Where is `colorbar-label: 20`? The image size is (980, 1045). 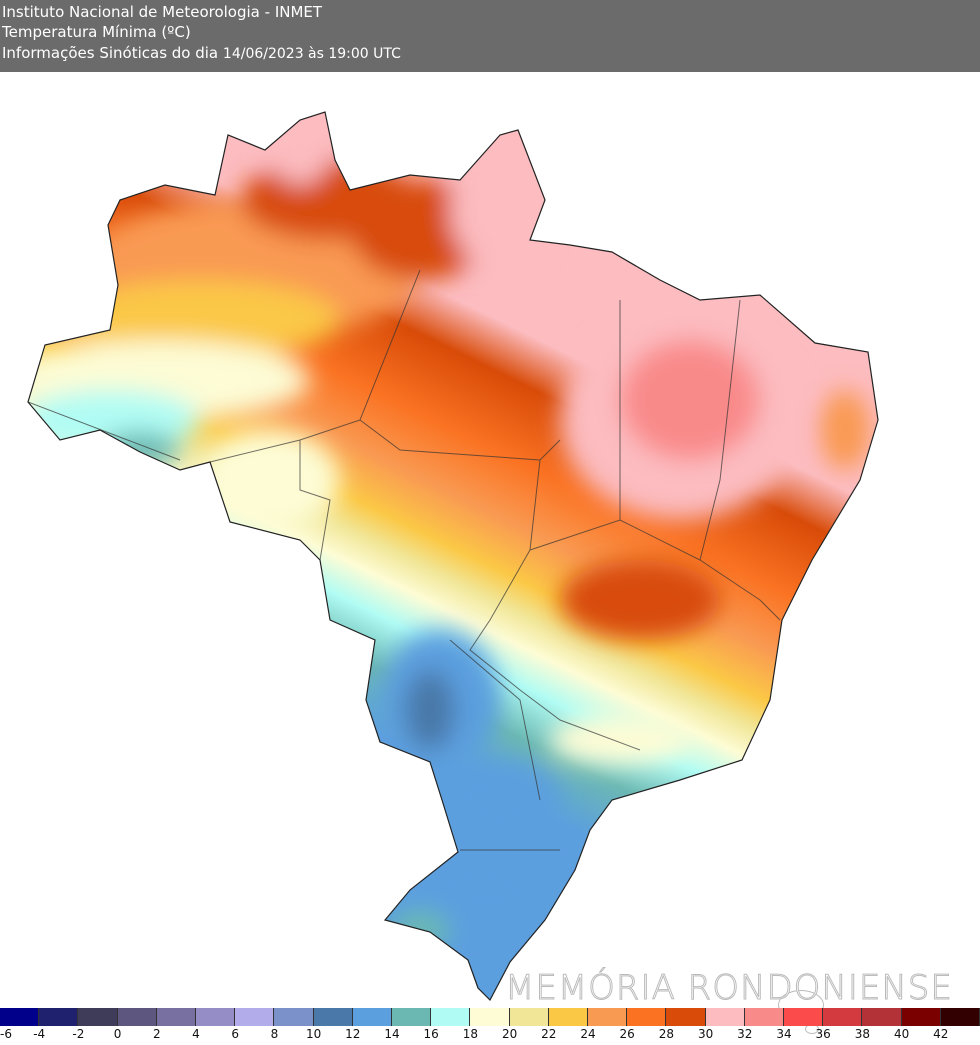 colorbar-label: 20 is located at coordinates (509, 1034).